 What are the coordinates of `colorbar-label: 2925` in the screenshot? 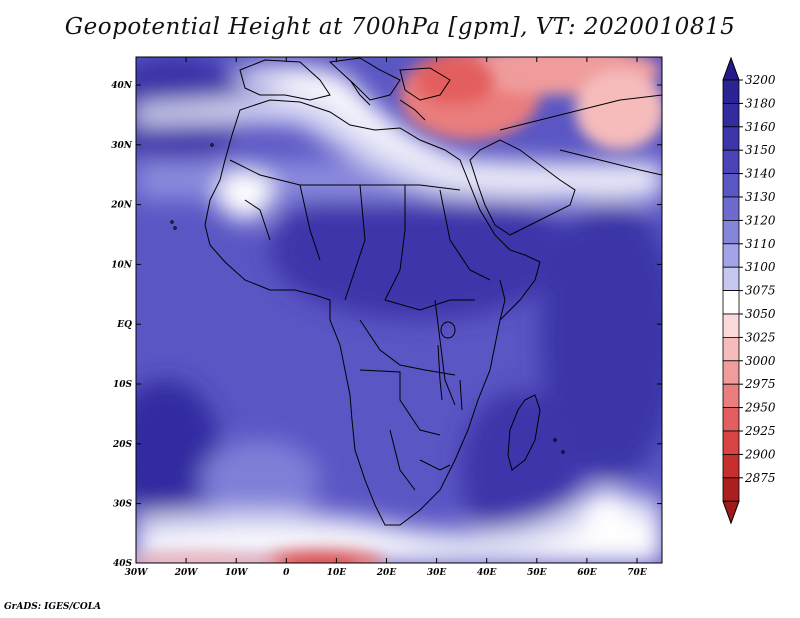 It's located at (760, 431).